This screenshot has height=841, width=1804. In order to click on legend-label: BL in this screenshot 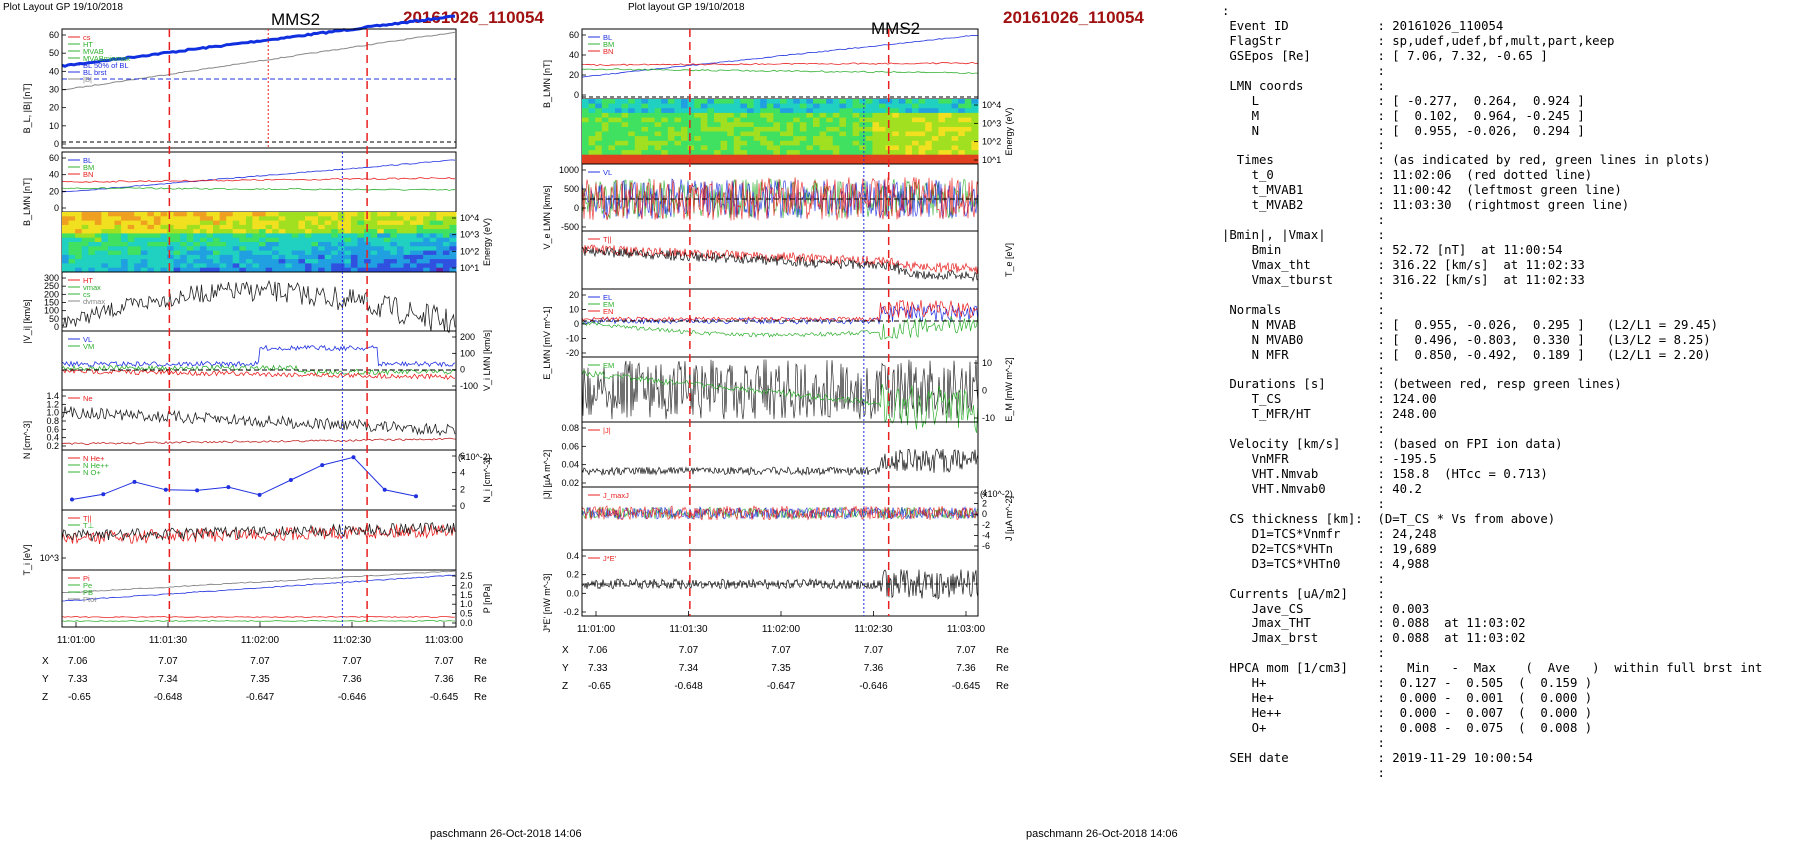, I will do `click(87, 160)`.